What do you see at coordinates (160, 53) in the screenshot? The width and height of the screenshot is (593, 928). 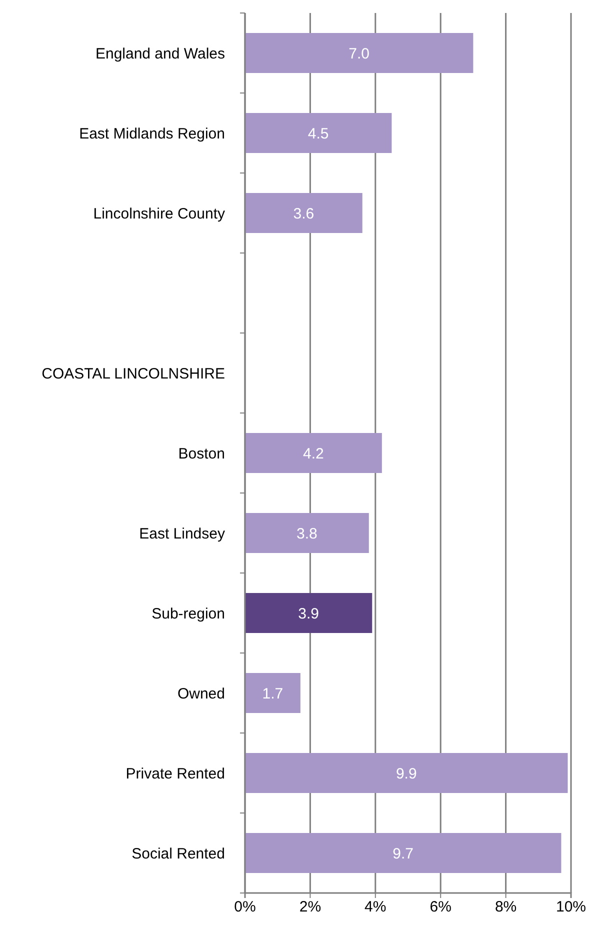 I see `y-tick-label: England and Wales` at bounding box center [160, 53].